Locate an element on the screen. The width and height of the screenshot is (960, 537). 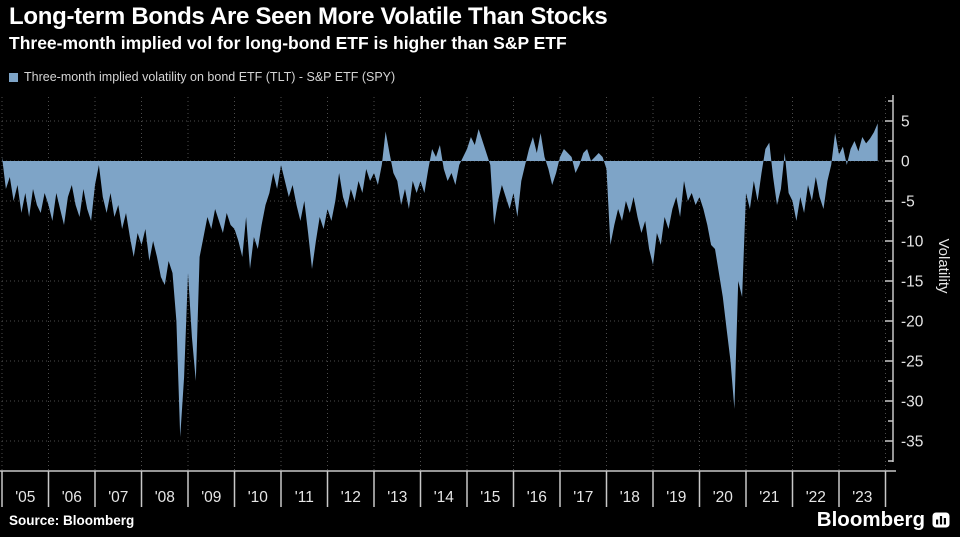
svg-text: '09 is located at coordinates (211, 497).